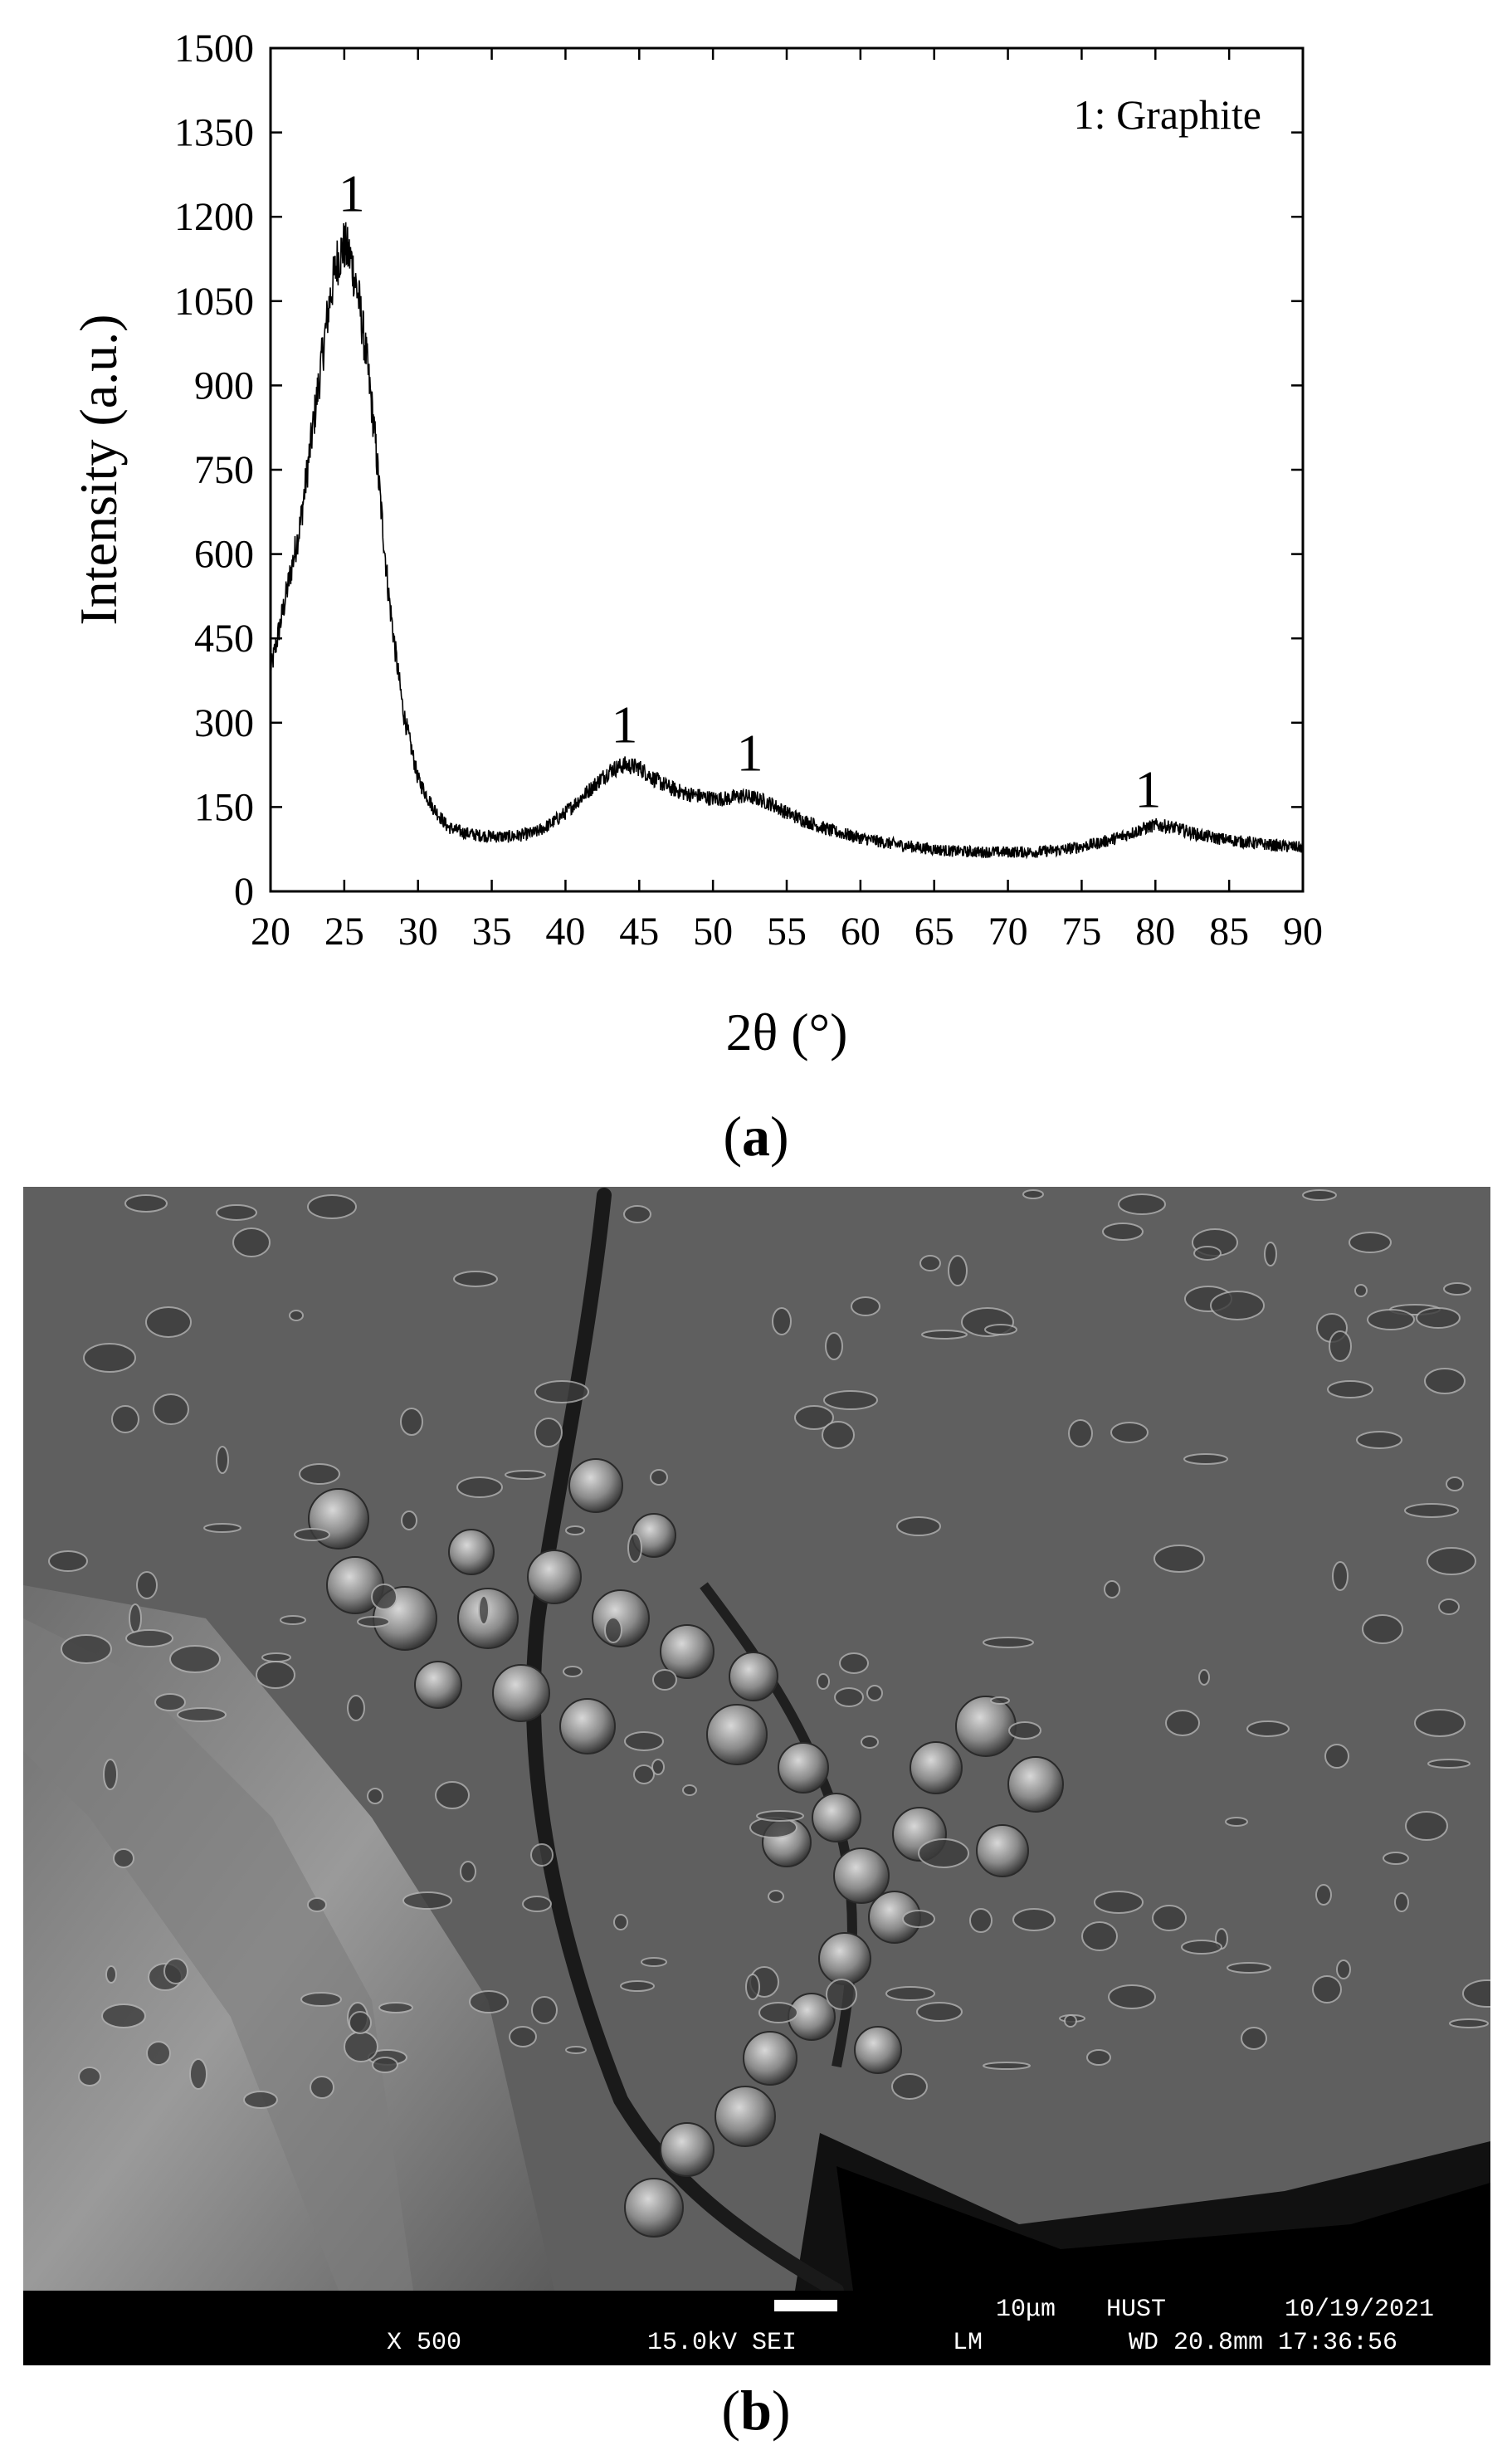 The image size is (1512, 2450). What do you see at coordinates (344, 932) in the screenshot?
I see `x-tick-label: 25` at bounding box center [344, 932].